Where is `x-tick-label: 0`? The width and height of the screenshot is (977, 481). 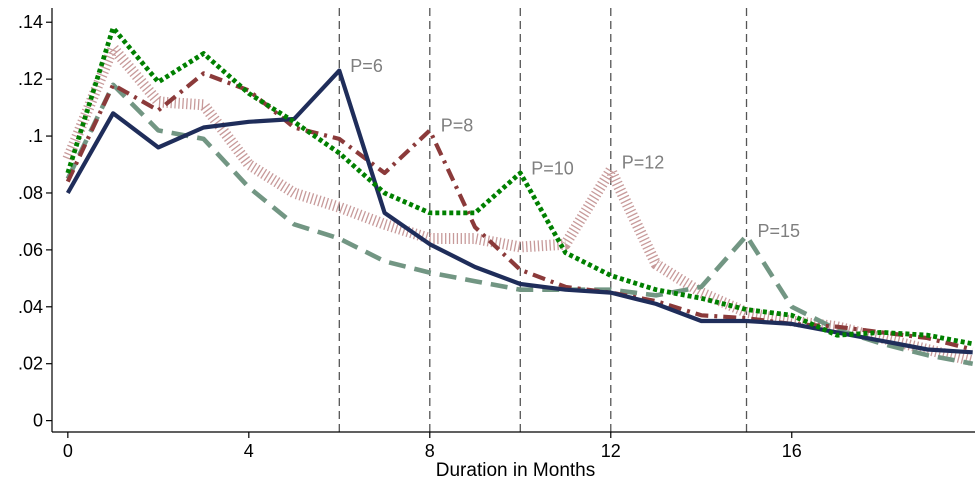
x-tick-label: 0 is located at coordinates (68, 451).